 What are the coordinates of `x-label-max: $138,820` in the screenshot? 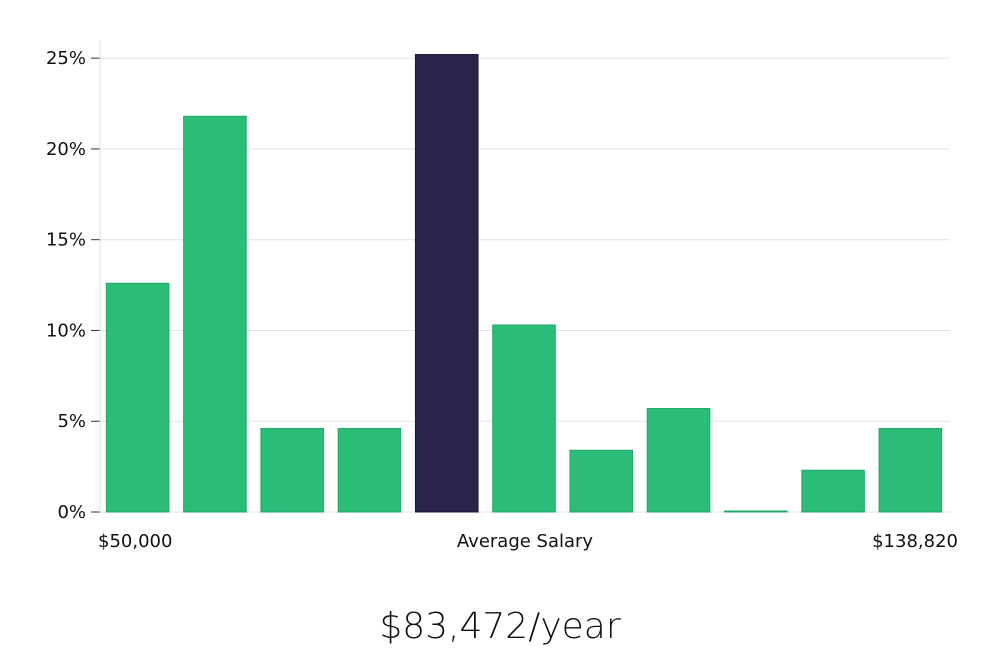 It's located at (915, 541).